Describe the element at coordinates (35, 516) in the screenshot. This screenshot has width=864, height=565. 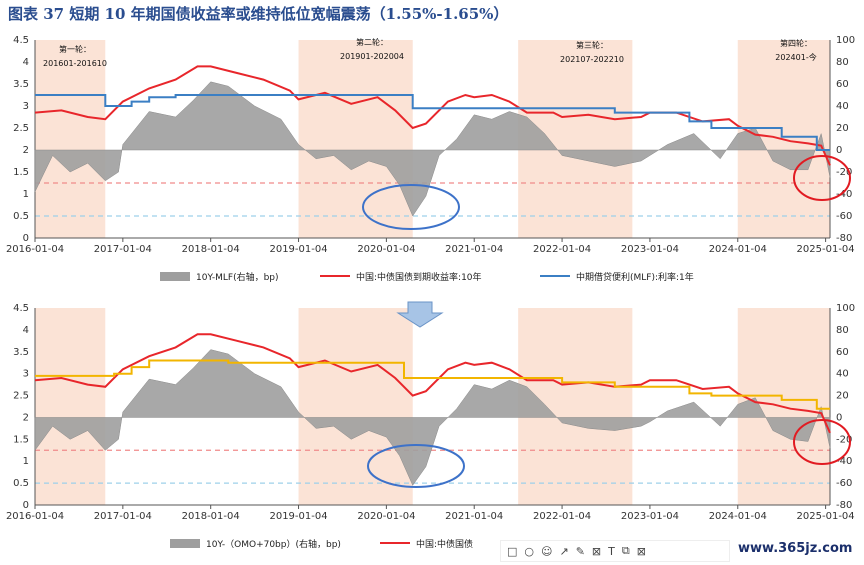
I see `x-tick-label: 2016-01-04` at that location.